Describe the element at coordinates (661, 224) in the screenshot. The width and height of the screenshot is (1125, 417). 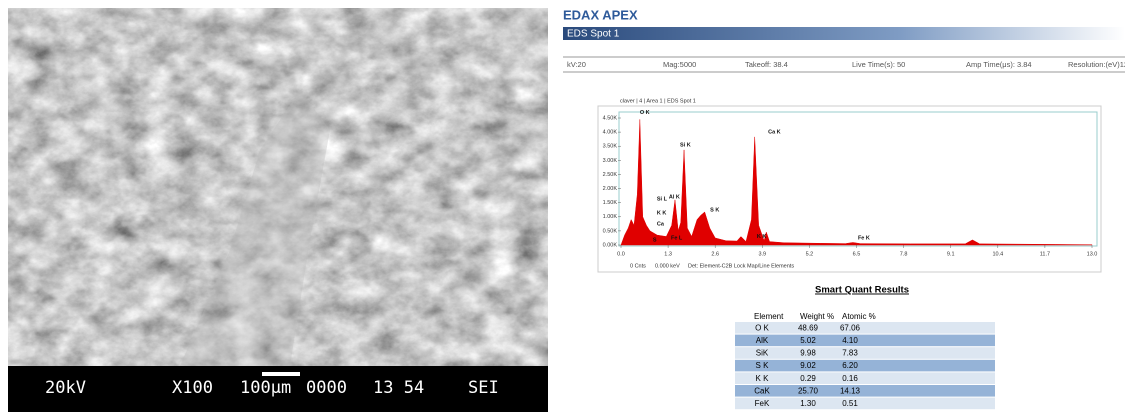
I see `peak-label: Ca` at that location.